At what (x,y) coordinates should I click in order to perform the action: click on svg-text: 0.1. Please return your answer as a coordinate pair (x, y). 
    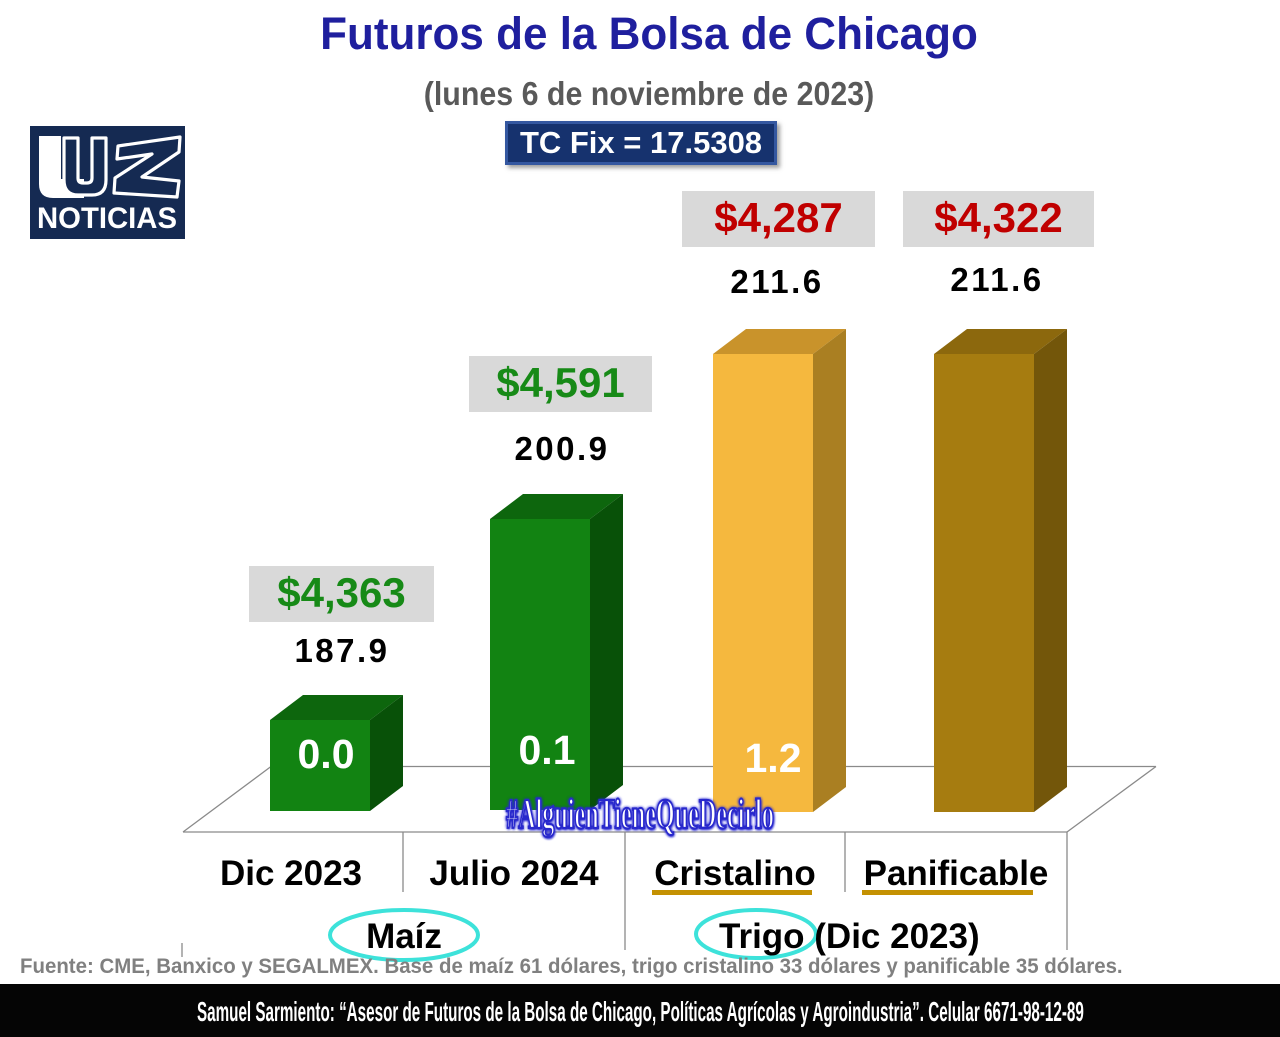
    Looking at the image, I should click on (547, 750).